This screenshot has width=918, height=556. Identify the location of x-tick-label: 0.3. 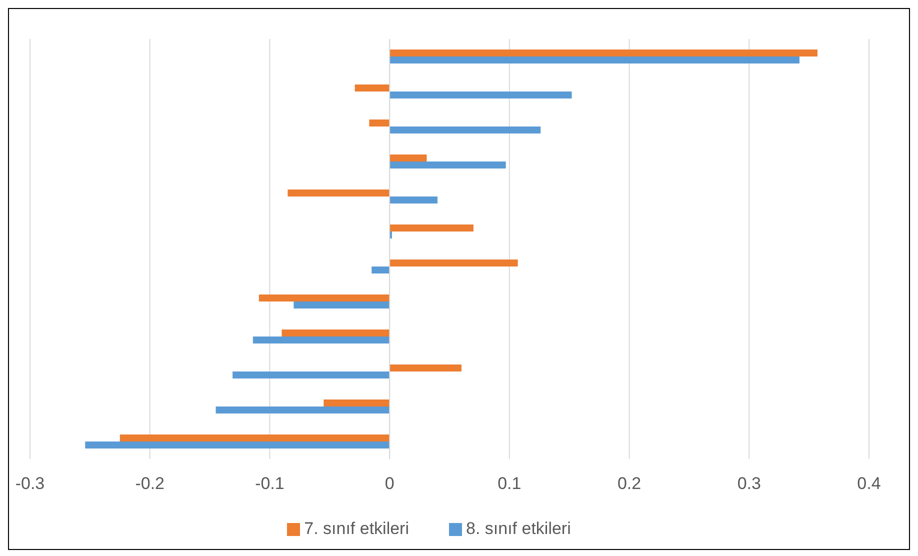
(749, 484).